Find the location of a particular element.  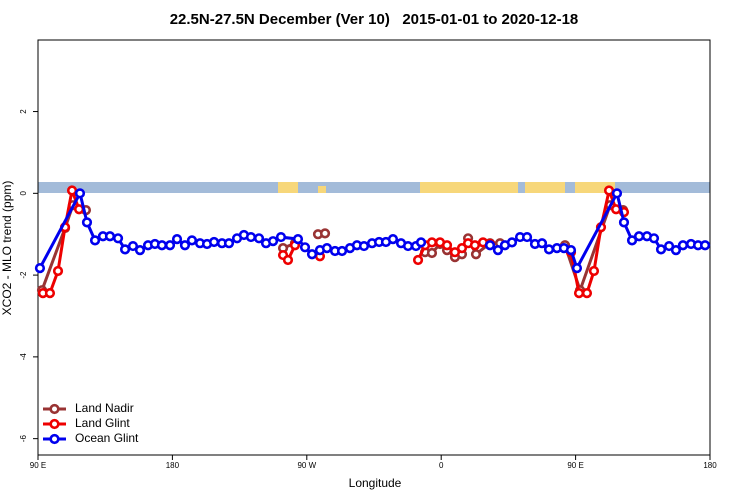

y-axis-label: XCO2 - MLO trend (ppm) is located at coordinates (7, 248).